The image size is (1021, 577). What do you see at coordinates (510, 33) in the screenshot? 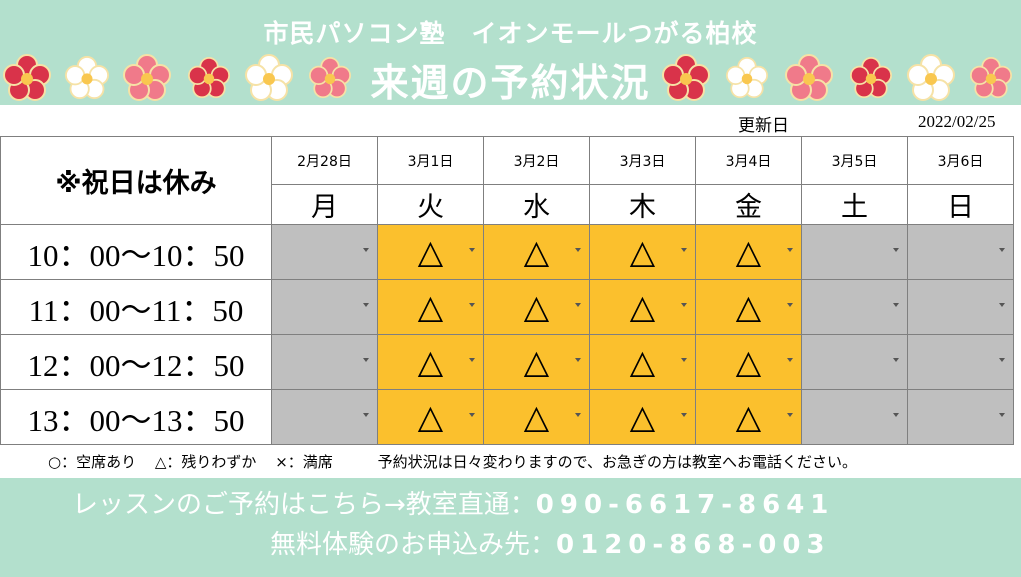
I see `school-name: 市民パソコン塾 イオンモールつがる柏校` at bounding box center [510, 33].